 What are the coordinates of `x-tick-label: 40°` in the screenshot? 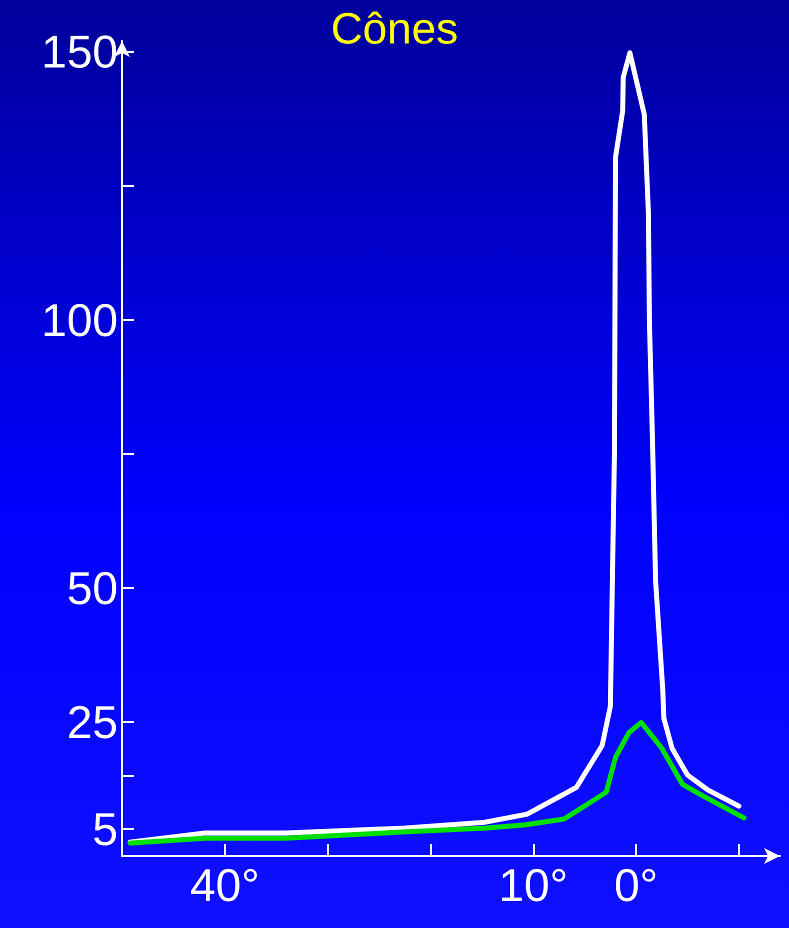 It's located at (225, 885).